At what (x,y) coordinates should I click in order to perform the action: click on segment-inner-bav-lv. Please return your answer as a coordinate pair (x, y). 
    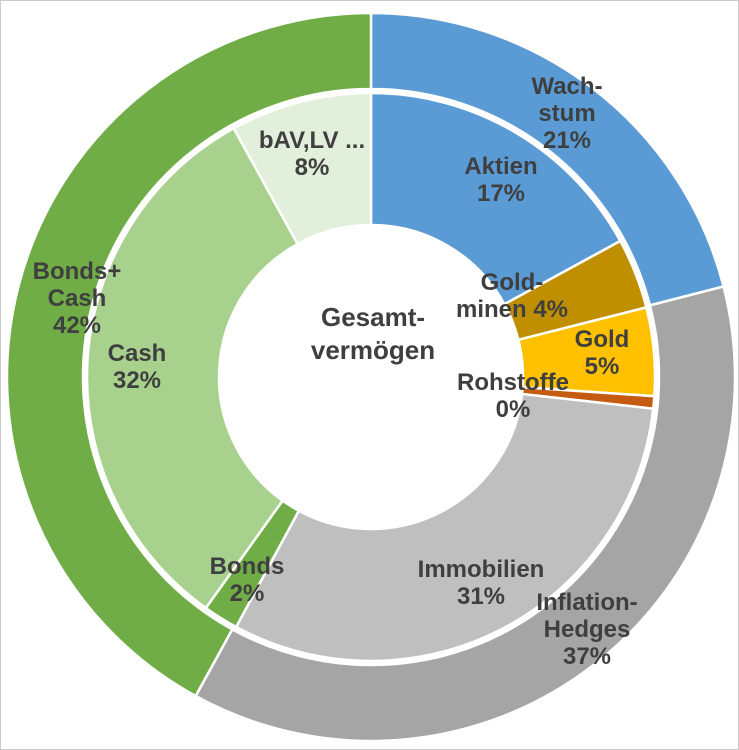
    Looking at the image, I should click on (302, 168).